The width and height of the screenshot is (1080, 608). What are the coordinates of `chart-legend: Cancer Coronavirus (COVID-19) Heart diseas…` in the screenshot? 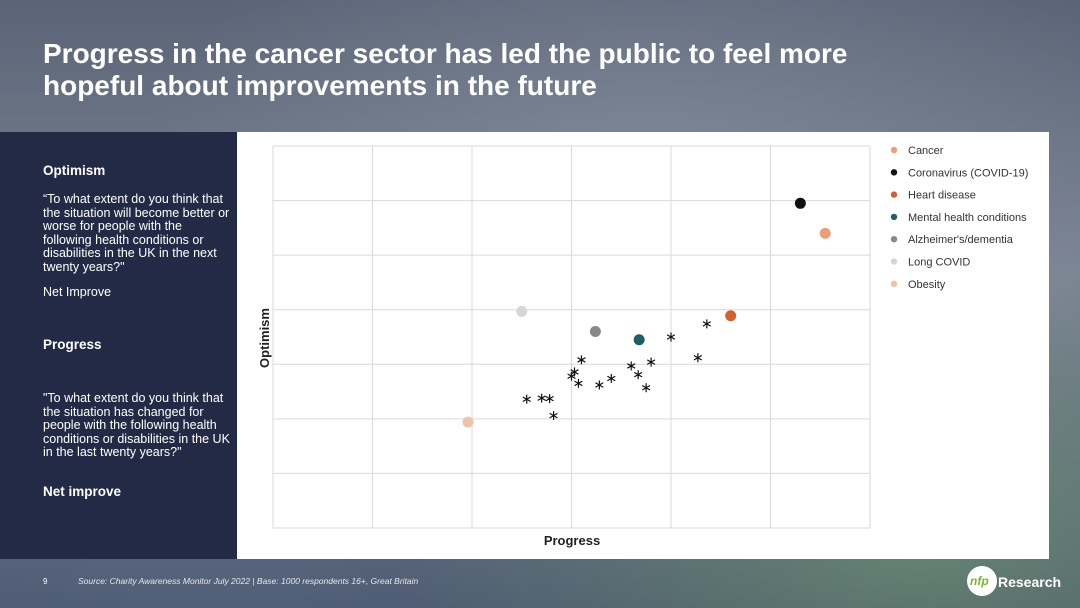 It's located at (959, 218).